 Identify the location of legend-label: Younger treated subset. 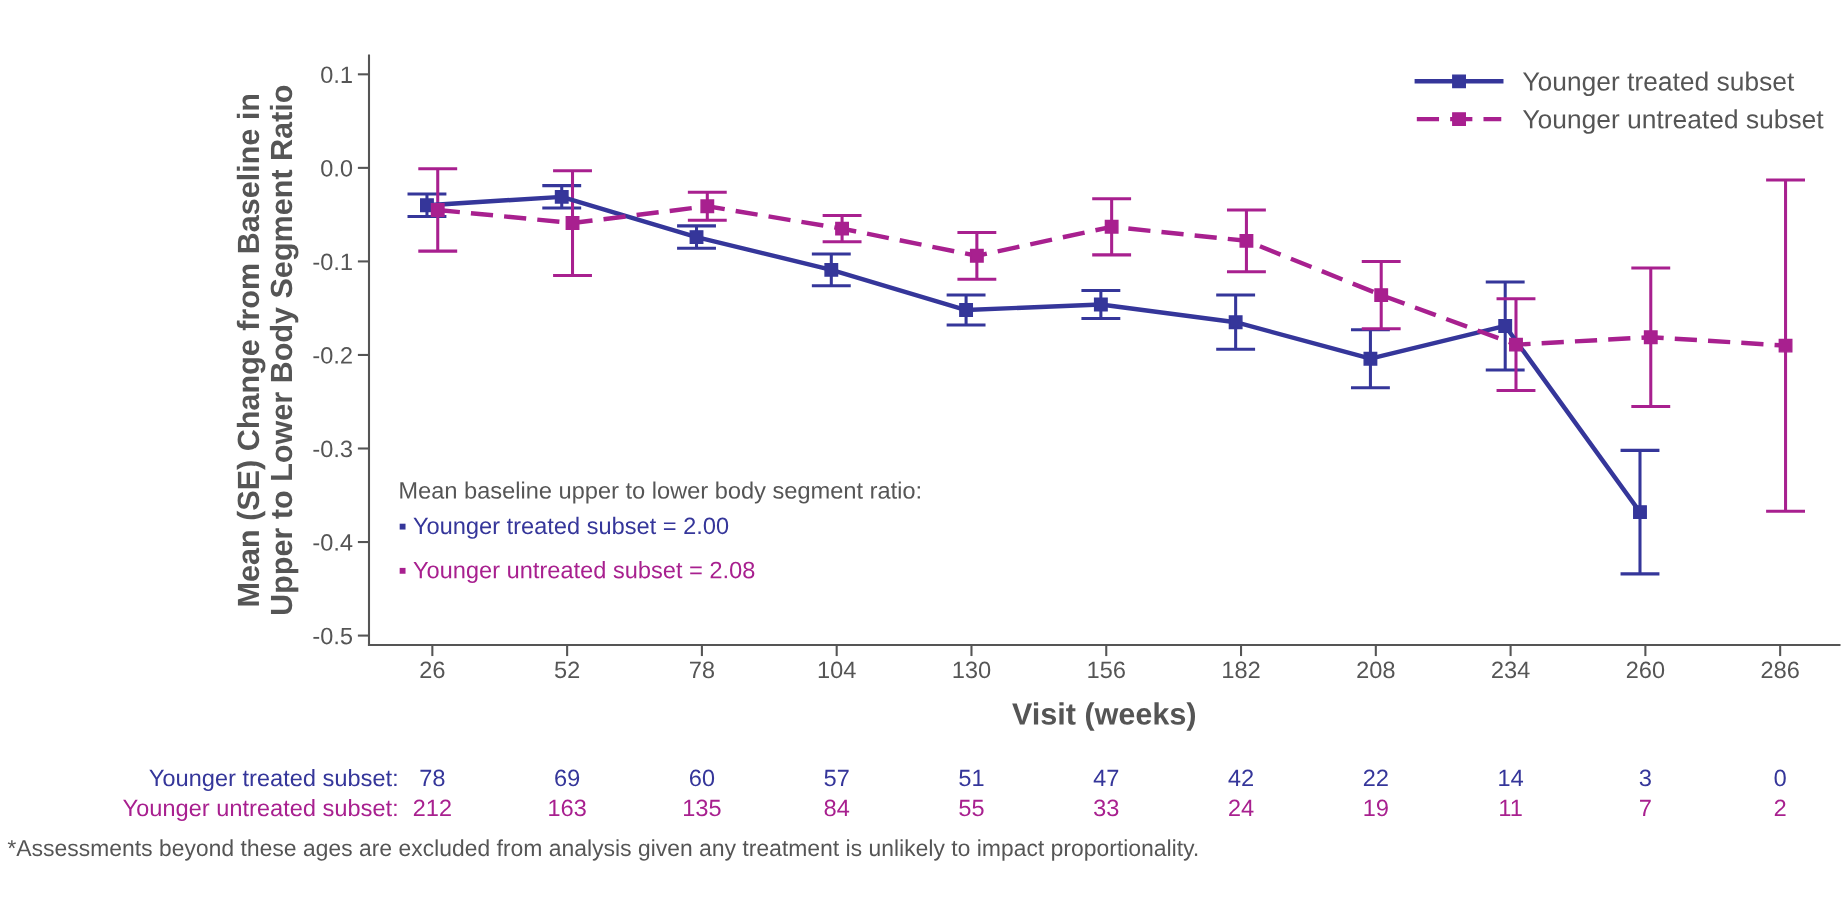
(1658, 84).